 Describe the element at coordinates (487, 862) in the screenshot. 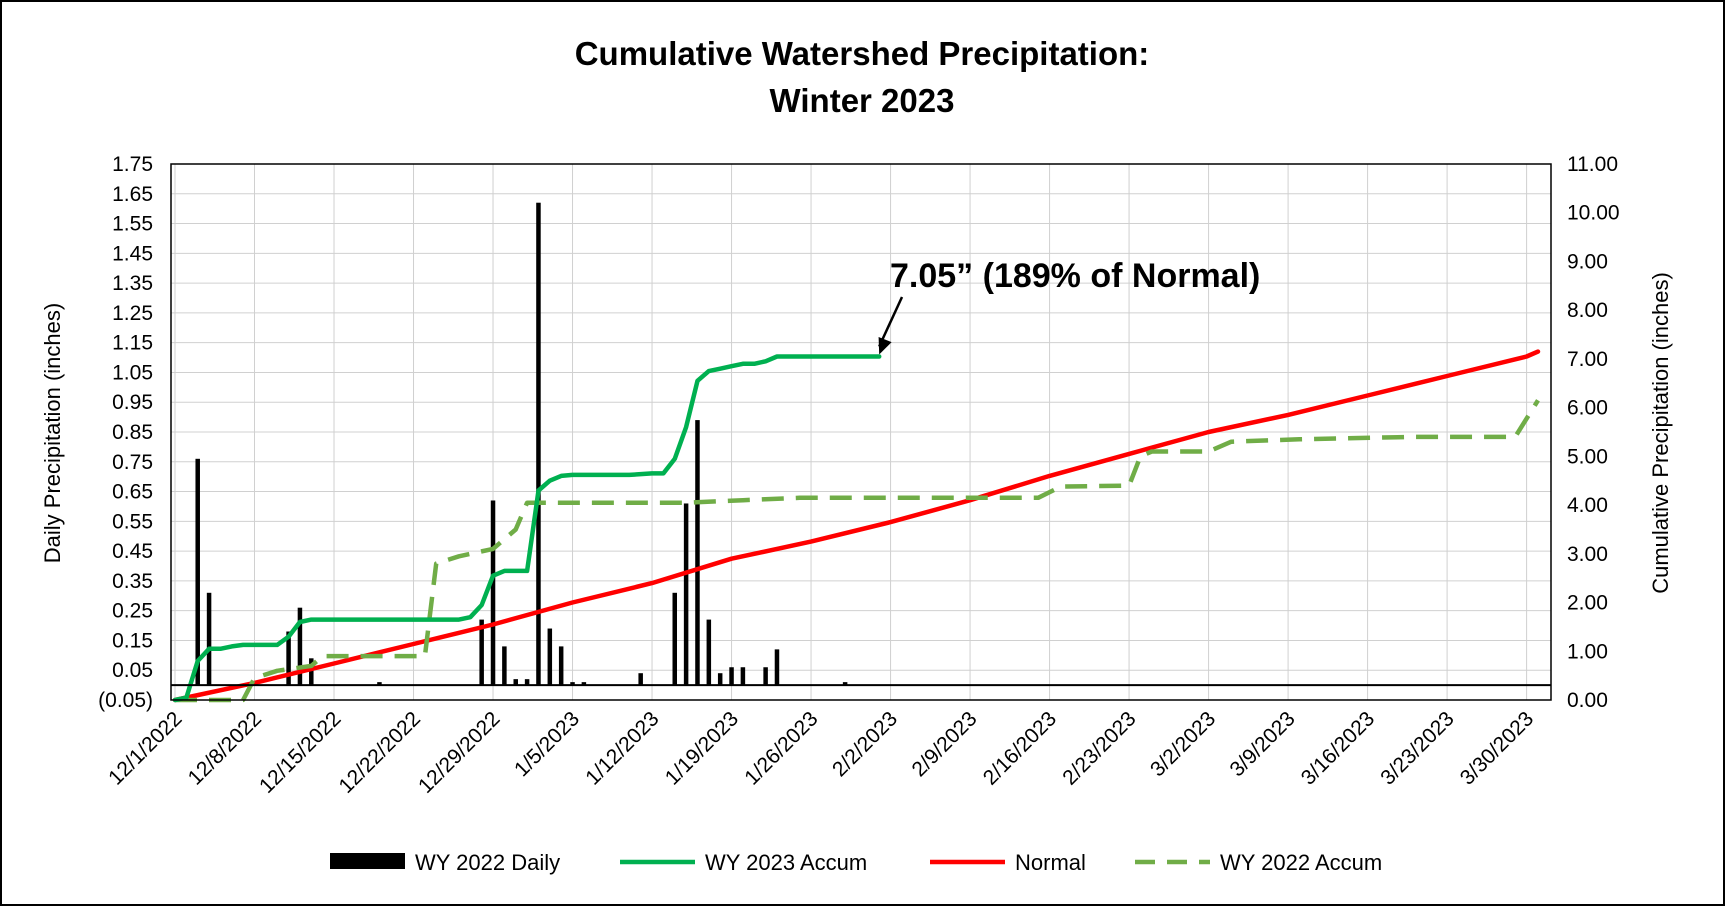

I see `legend-label: WY 2022 Daily` at that location.